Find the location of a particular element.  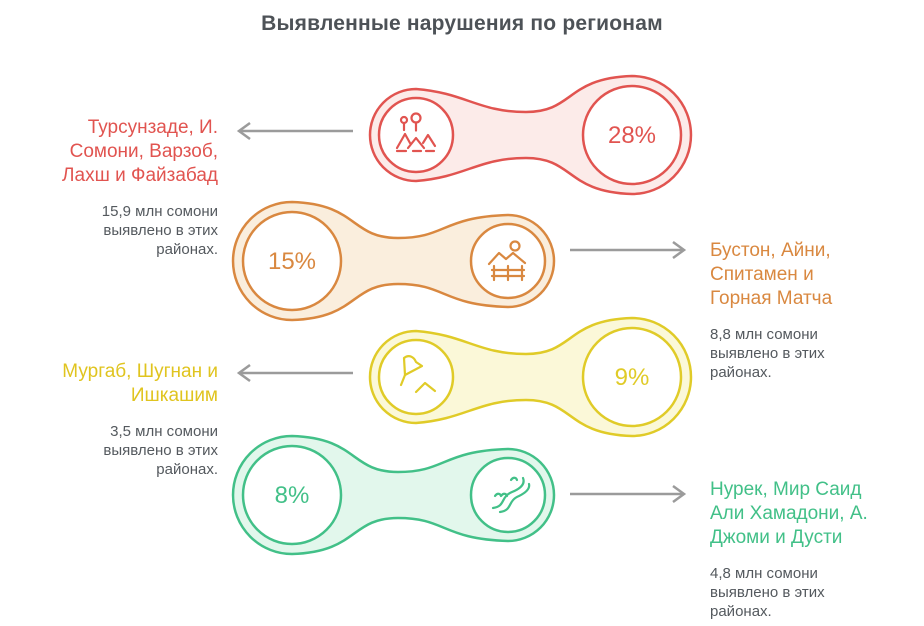

arrow-left-yellow is located at coordinates (294, 373).